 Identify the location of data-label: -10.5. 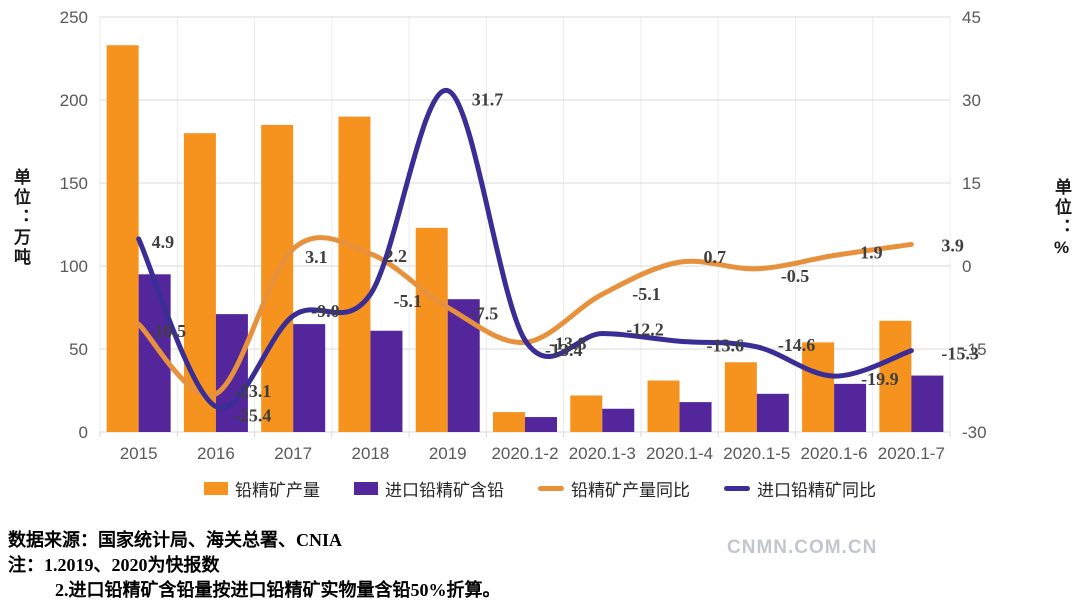
(168, 331).